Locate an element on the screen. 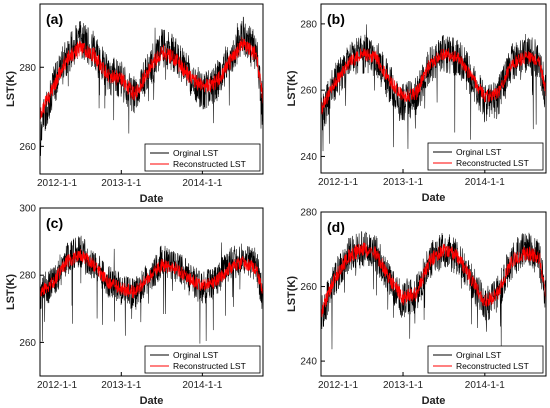 Image resolution: width=550 pixels, height=408 pixels. panel-label: (a) is located at coordinates (54, 19).